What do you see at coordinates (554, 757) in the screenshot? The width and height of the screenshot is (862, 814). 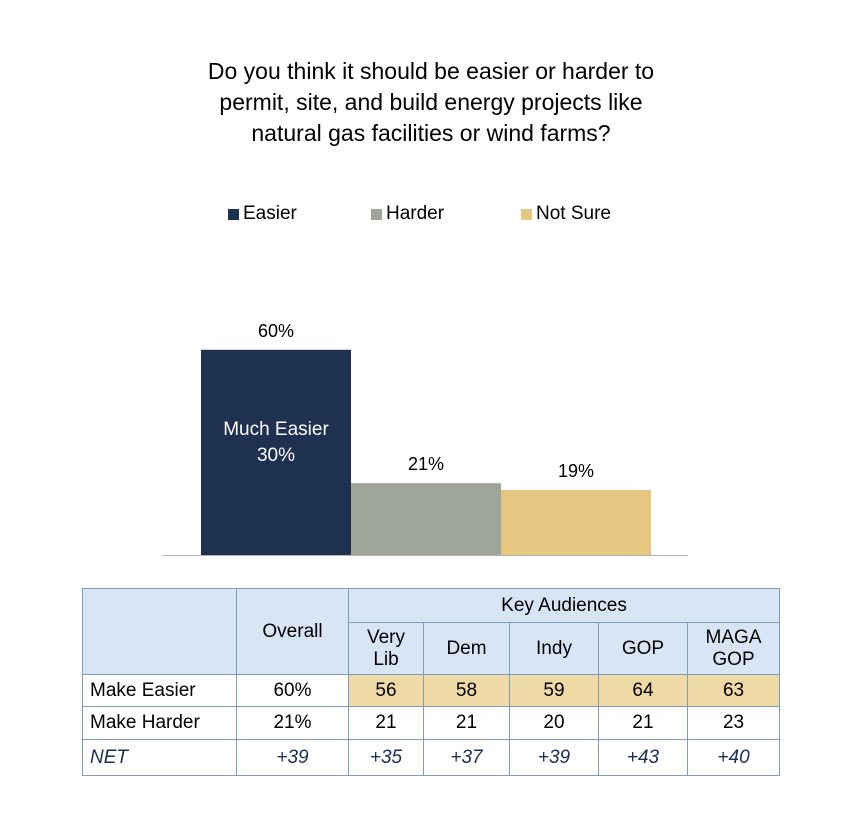 I see `cell-value: +39` at bounding box center [554, 757].